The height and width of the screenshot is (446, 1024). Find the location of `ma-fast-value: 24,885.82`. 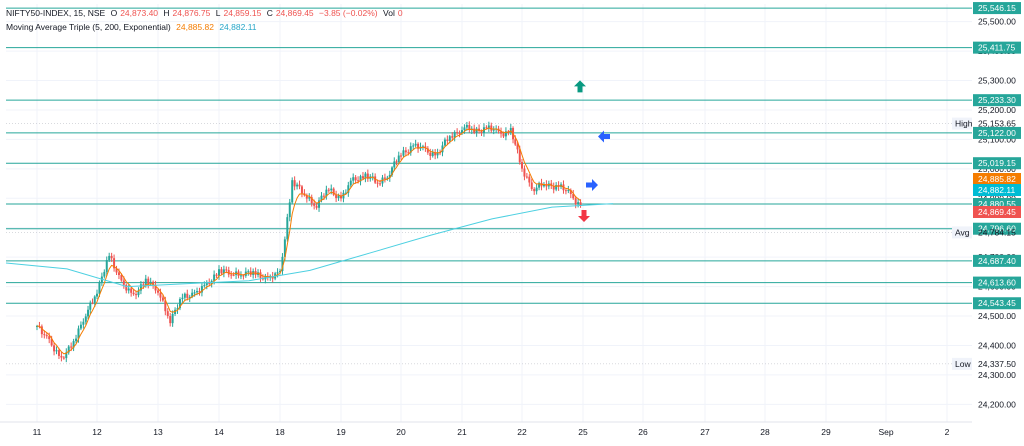

ma-fast-value: 24,885.82 is located at coordinates (195, 27).